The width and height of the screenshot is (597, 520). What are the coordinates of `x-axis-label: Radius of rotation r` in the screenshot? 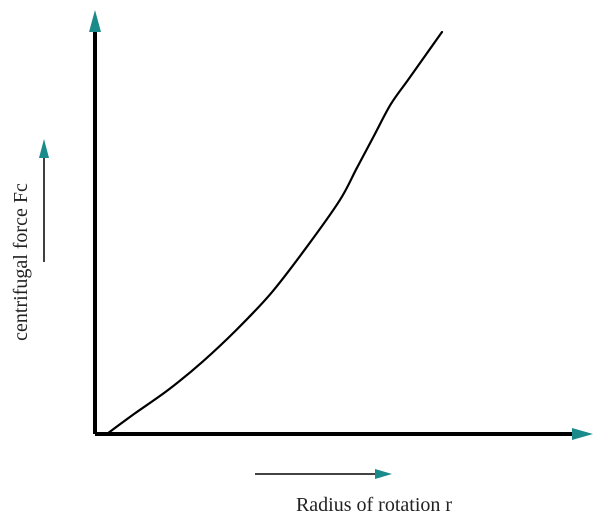 It's located at (374, 505).